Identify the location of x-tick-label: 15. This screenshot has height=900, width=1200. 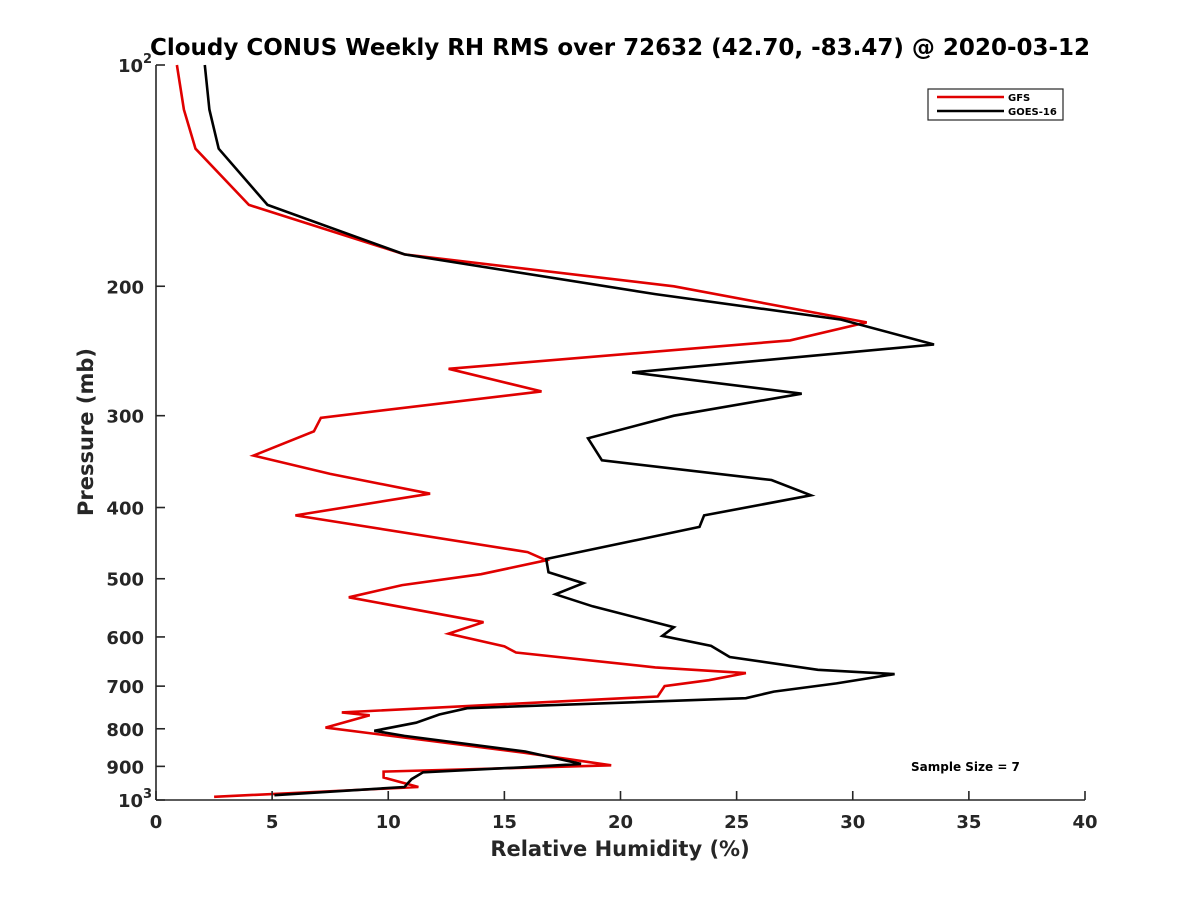
(504, 822).